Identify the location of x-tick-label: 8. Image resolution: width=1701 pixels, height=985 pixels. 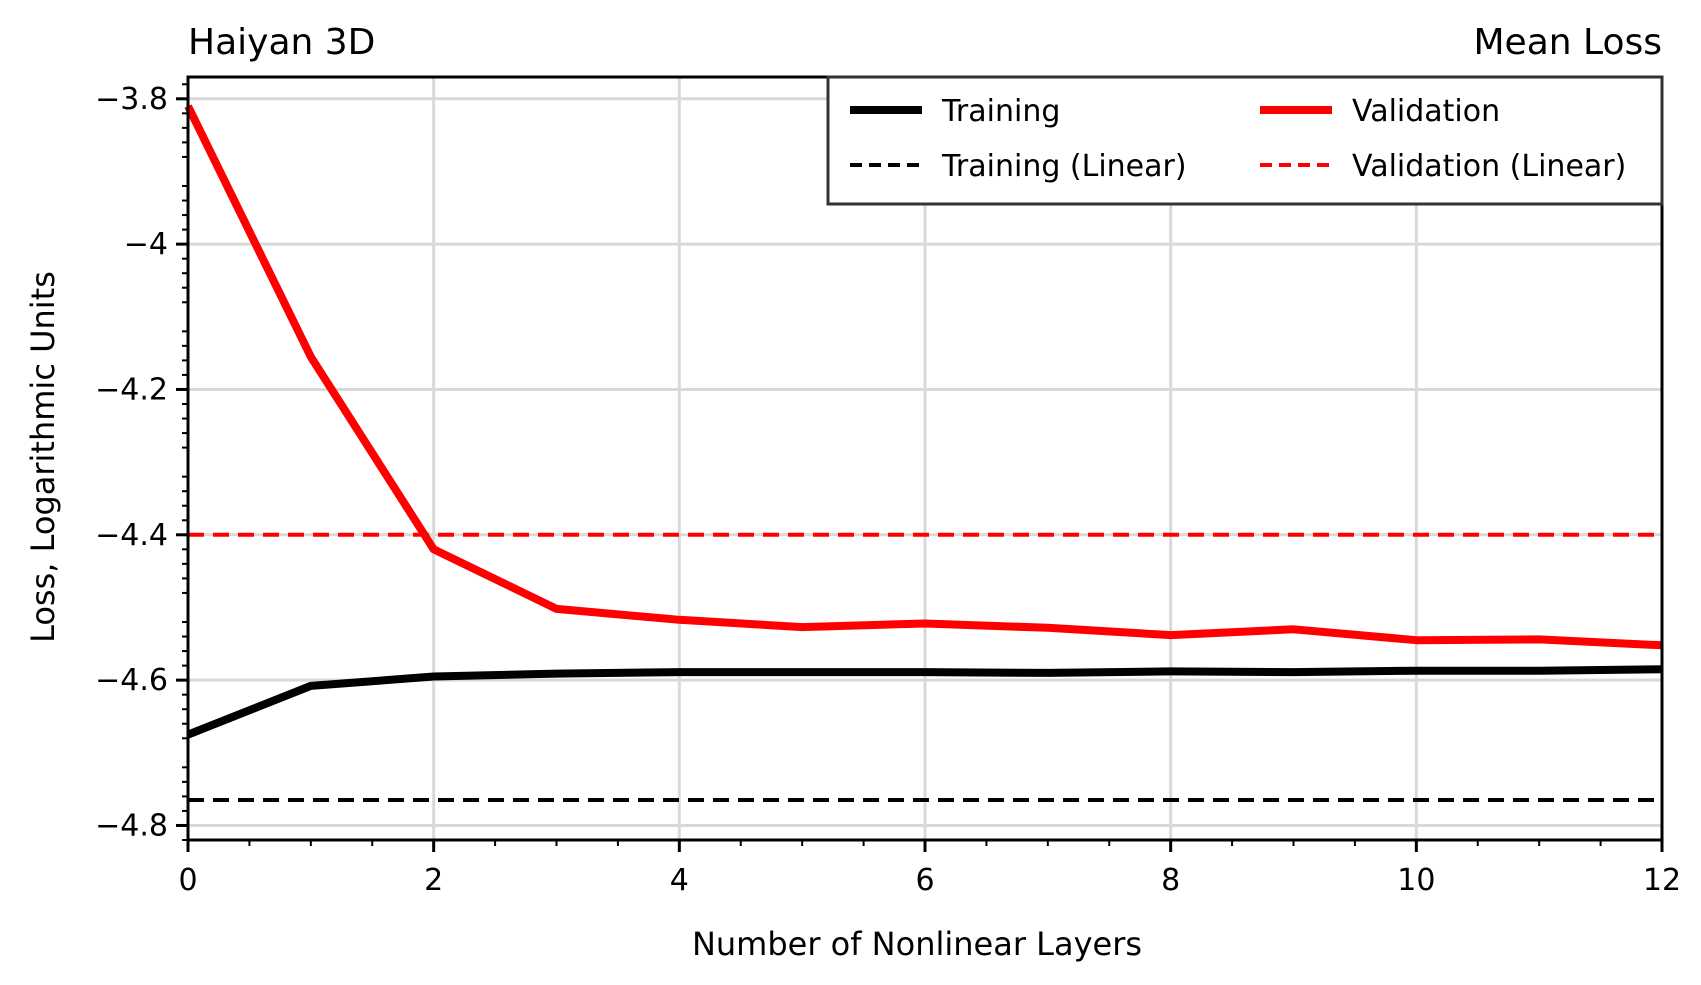
(1170, 880).